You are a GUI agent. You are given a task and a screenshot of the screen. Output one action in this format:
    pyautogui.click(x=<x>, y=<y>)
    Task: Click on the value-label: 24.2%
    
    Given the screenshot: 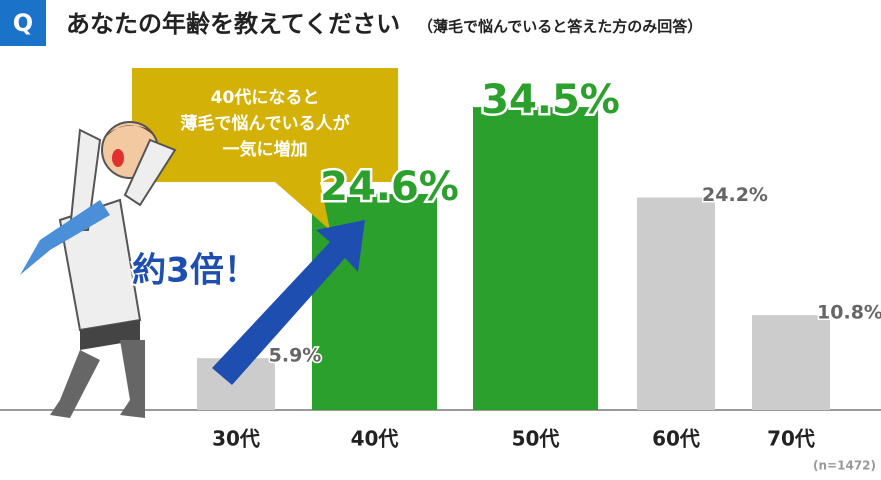 What is the action you would take?
    pyautogui.click(x=735, y=195)
    